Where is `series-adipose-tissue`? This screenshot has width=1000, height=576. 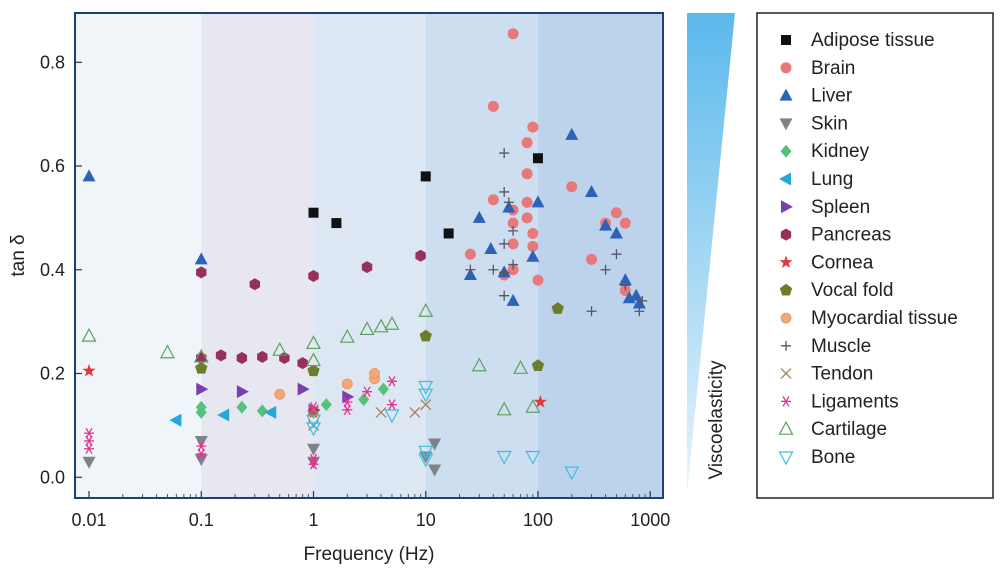 series-adipose-tissue is located at coordinates (425, 196).